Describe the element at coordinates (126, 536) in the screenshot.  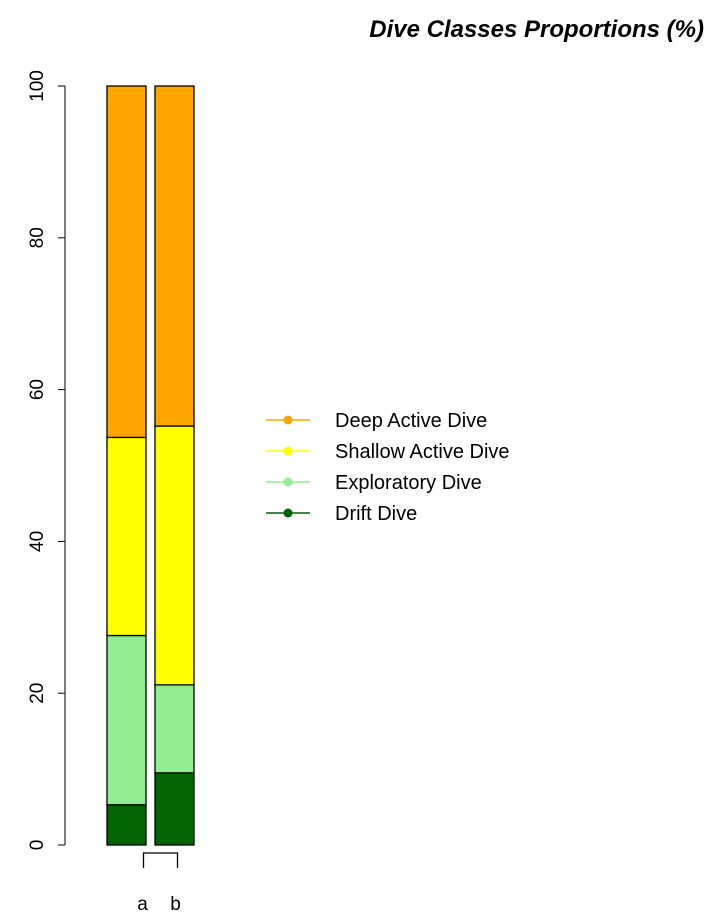
I see `bar-segment-a-shallow-active-dive` at that location.